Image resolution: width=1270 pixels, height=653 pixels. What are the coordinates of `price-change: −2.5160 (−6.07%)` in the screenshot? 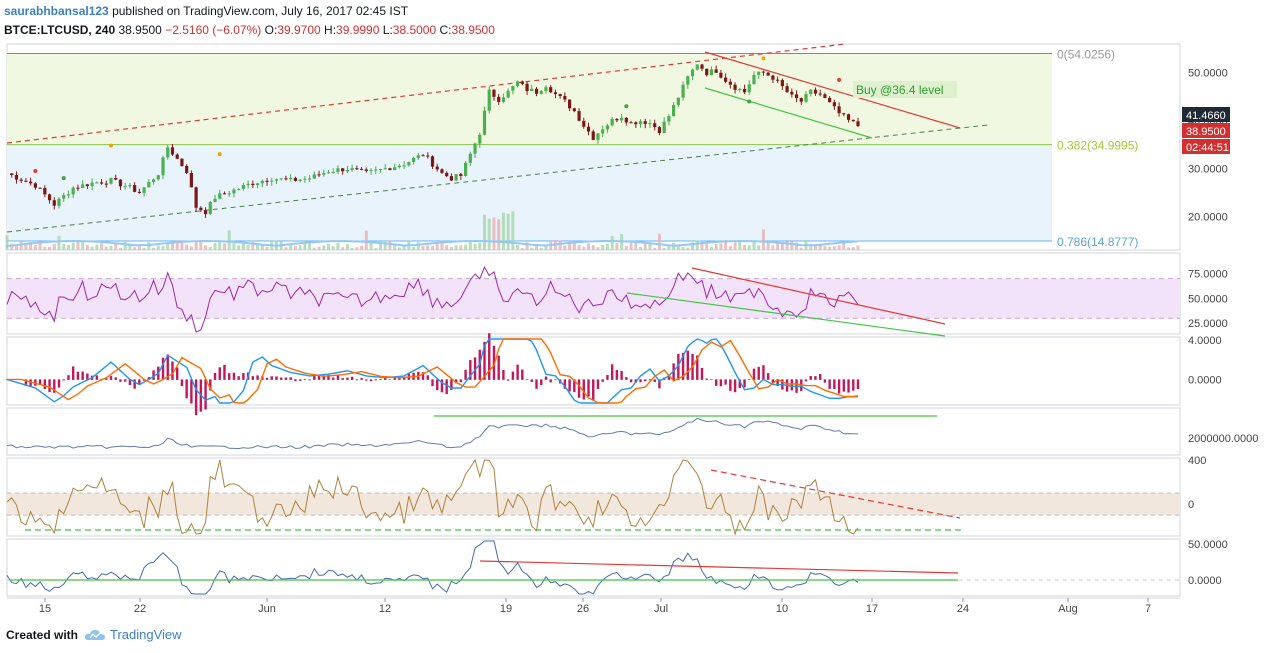 It's located at (213, 30).